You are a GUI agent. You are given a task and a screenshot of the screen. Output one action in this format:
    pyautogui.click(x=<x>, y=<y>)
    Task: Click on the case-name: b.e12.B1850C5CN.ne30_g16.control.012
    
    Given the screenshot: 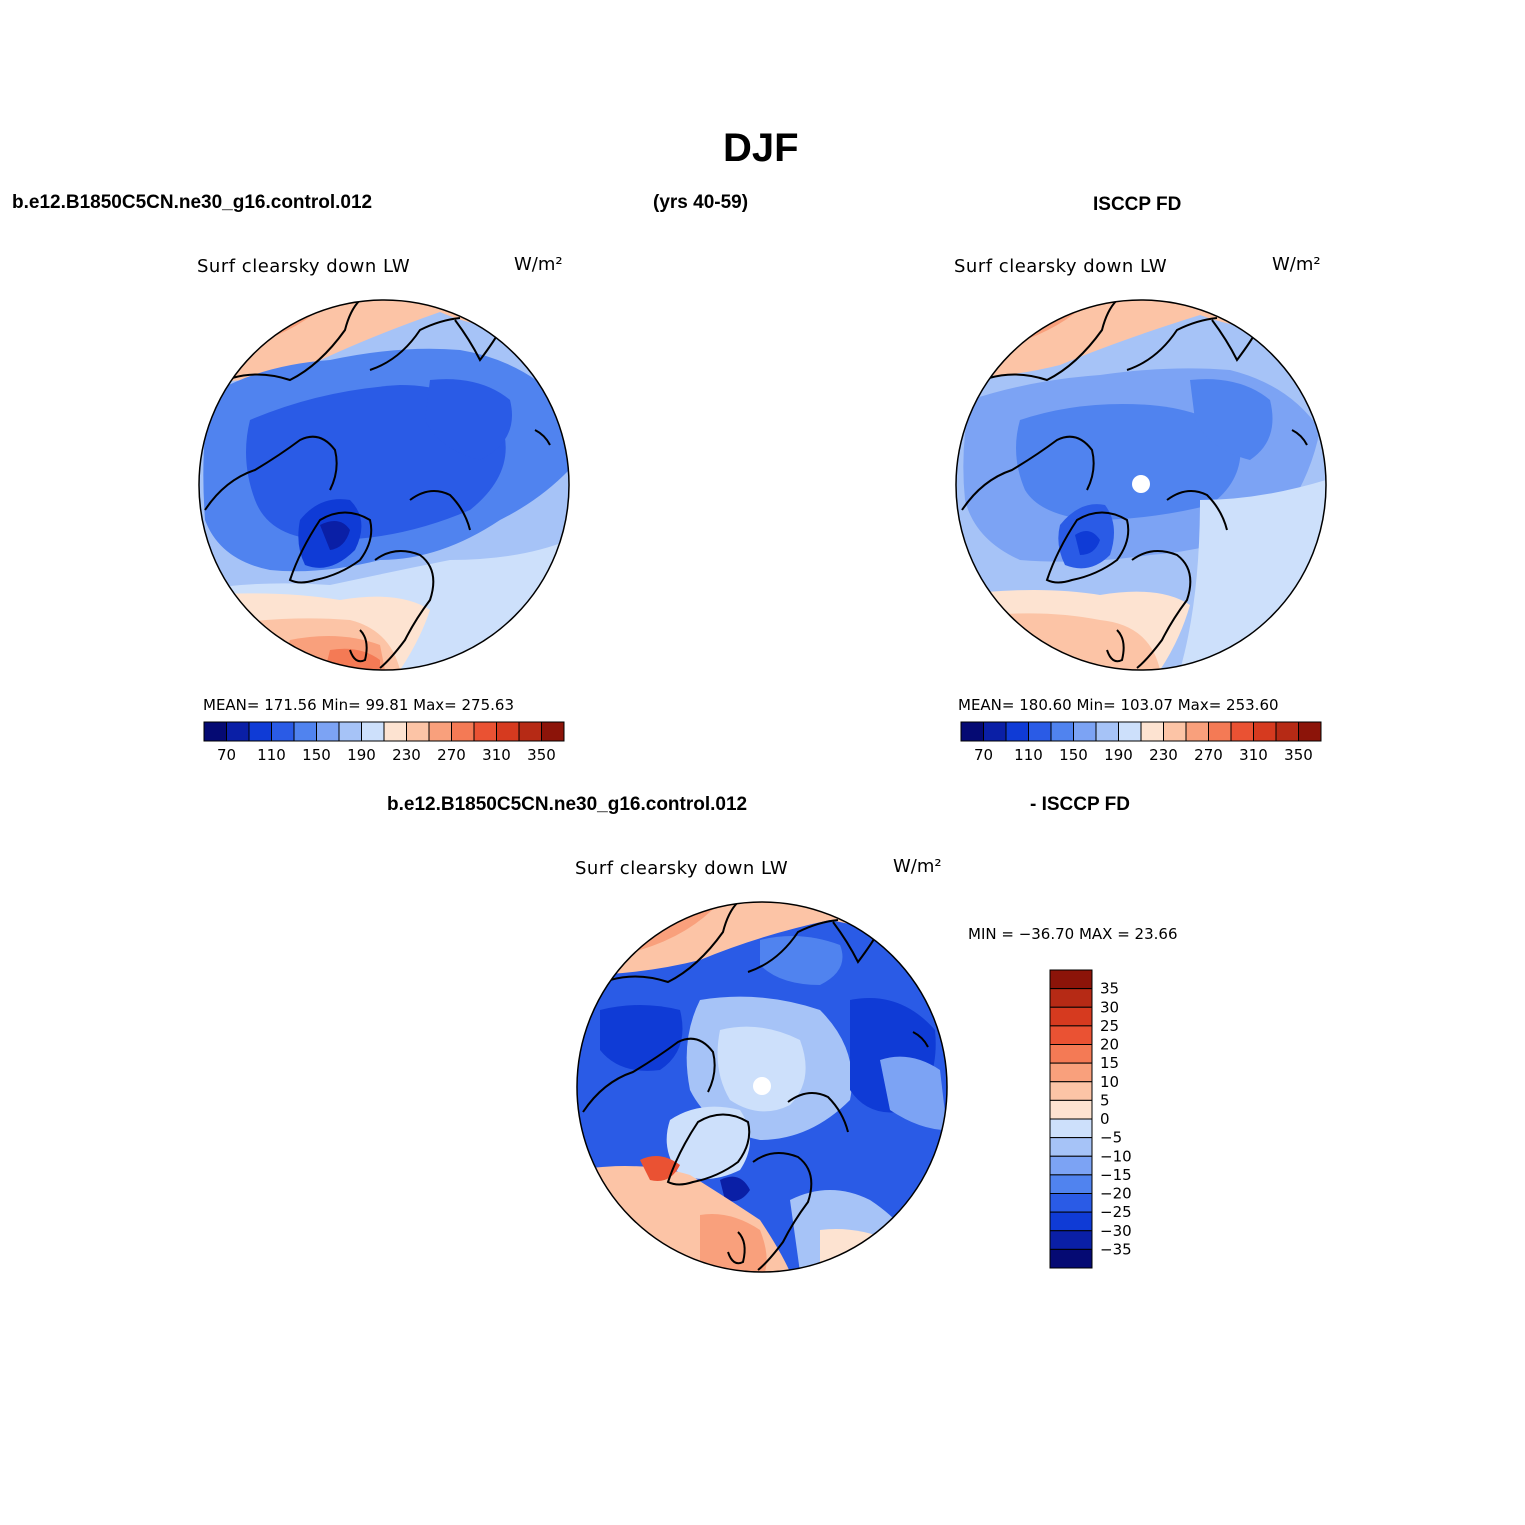 What is the action you would take?
    pyautogui.click(x=192, y=202)
    